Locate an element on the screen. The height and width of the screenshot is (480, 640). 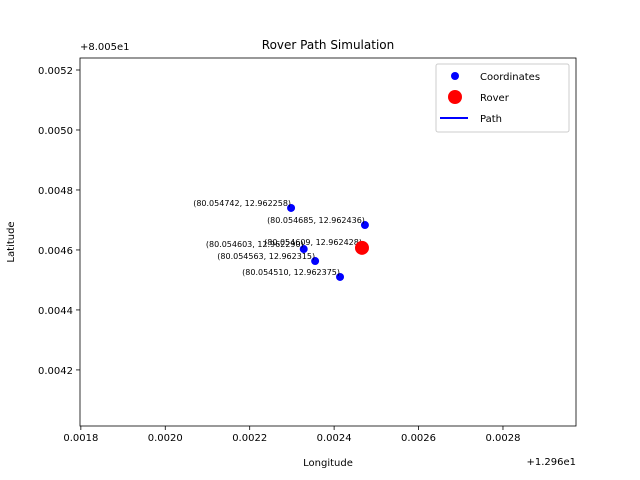
x-tick-label: 0.0028 is located at coordinates (502, 438).